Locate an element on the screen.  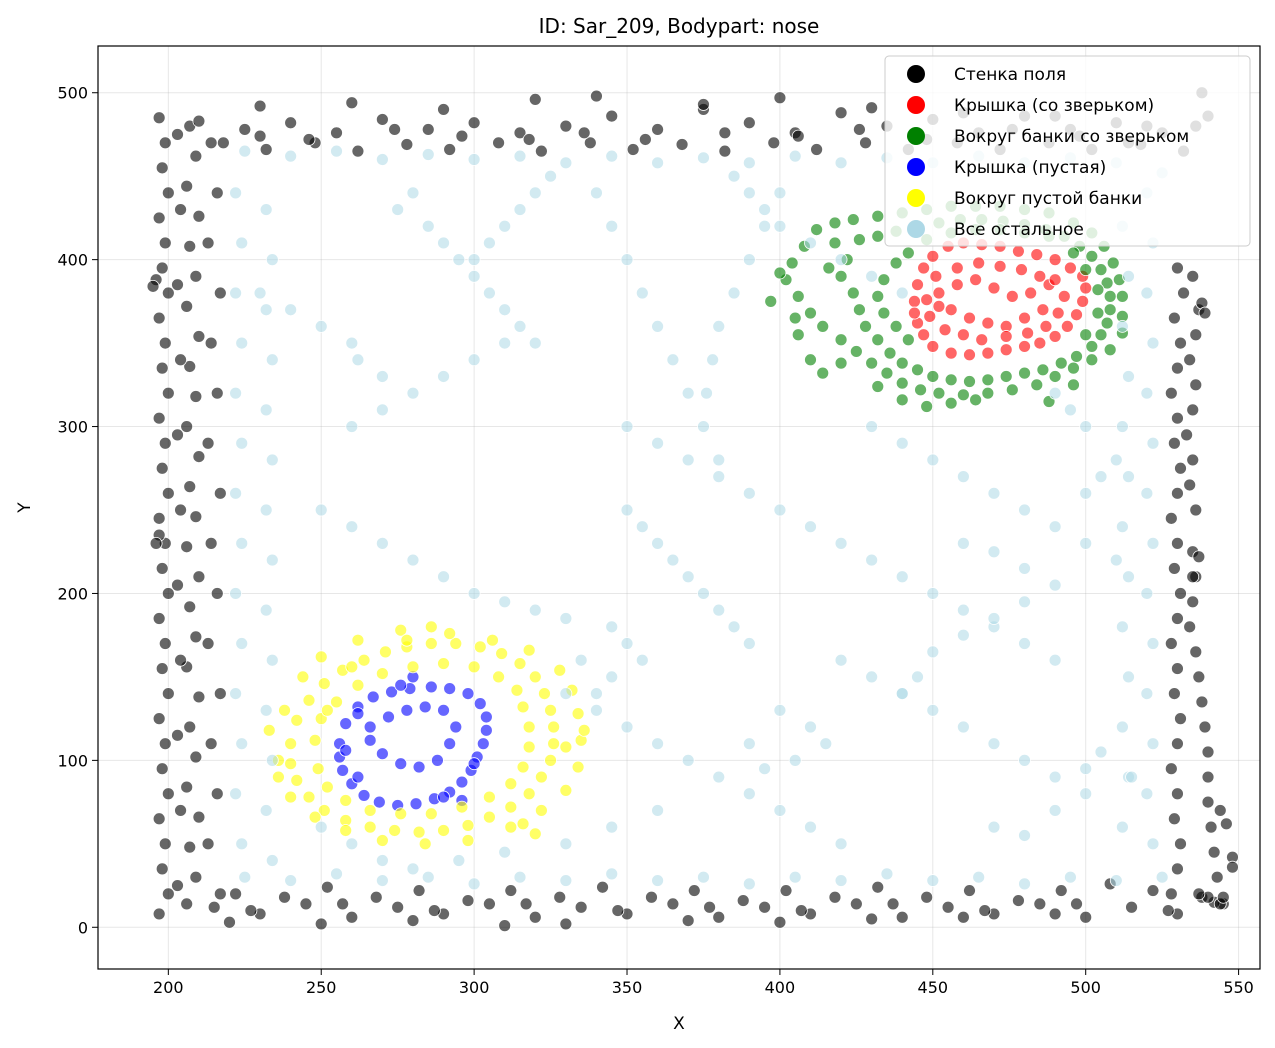
y-tick-label: 400 is located at coordinates (72, 260).